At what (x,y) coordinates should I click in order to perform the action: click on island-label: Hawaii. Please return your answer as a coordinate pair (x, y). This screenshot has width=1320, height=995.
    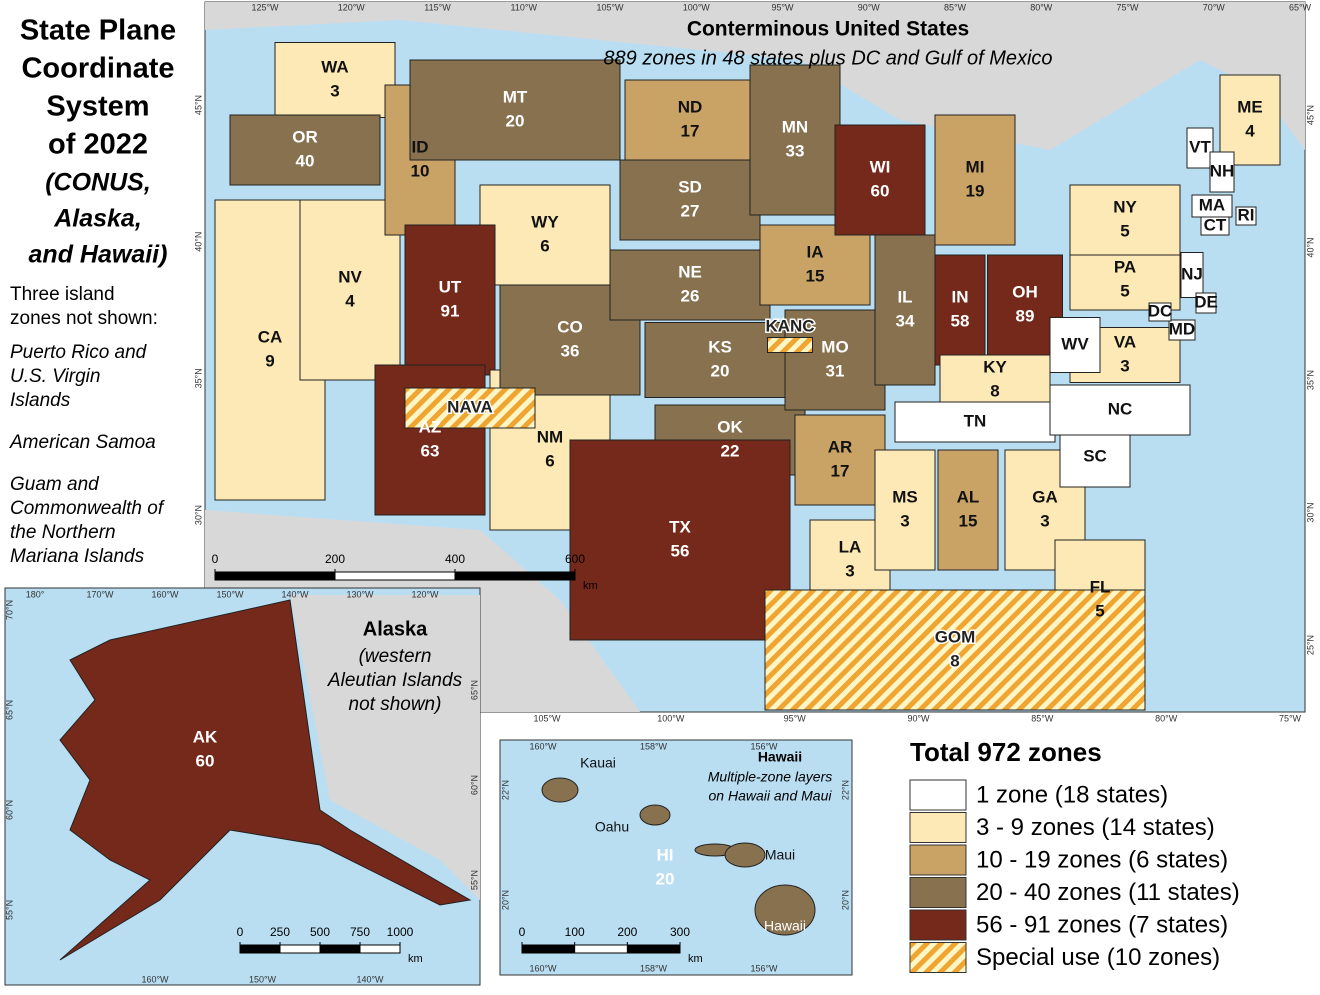
    Looking at the image, I should click on (785, 926).